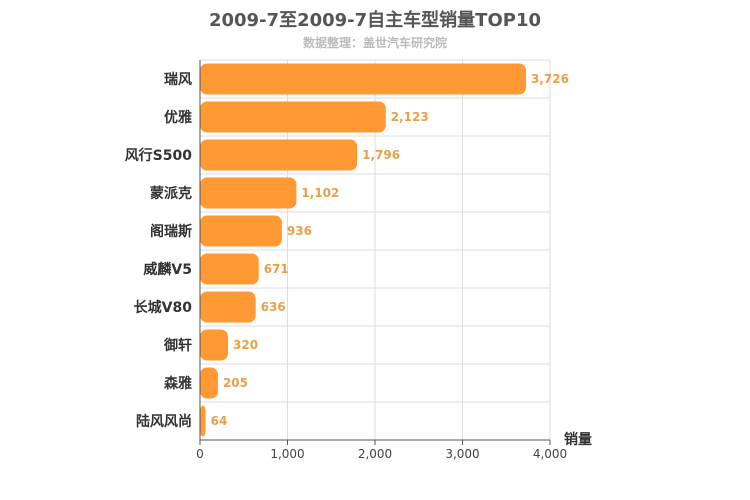 The image size is (750, 500). I want to click on data-label: 936, so click(299, 231).